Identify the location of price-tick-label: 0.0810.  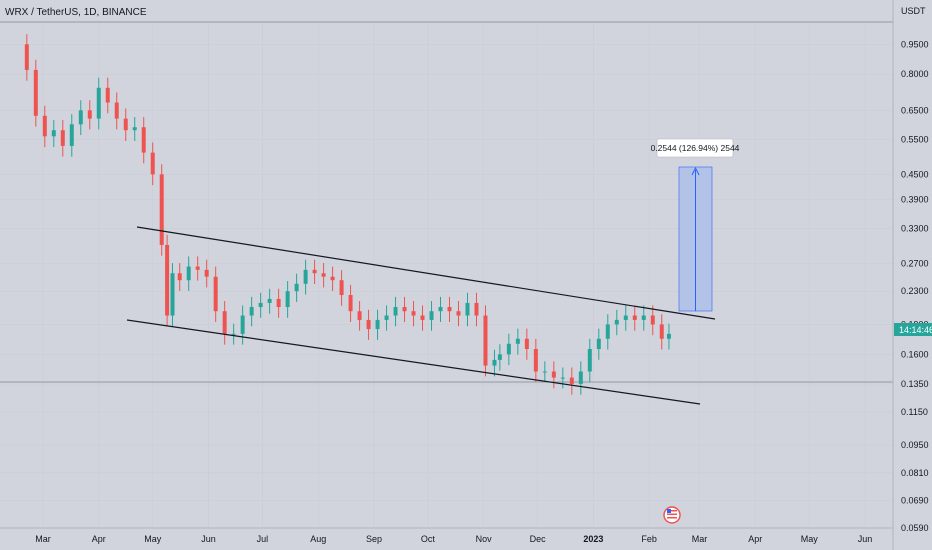
(915, 473).